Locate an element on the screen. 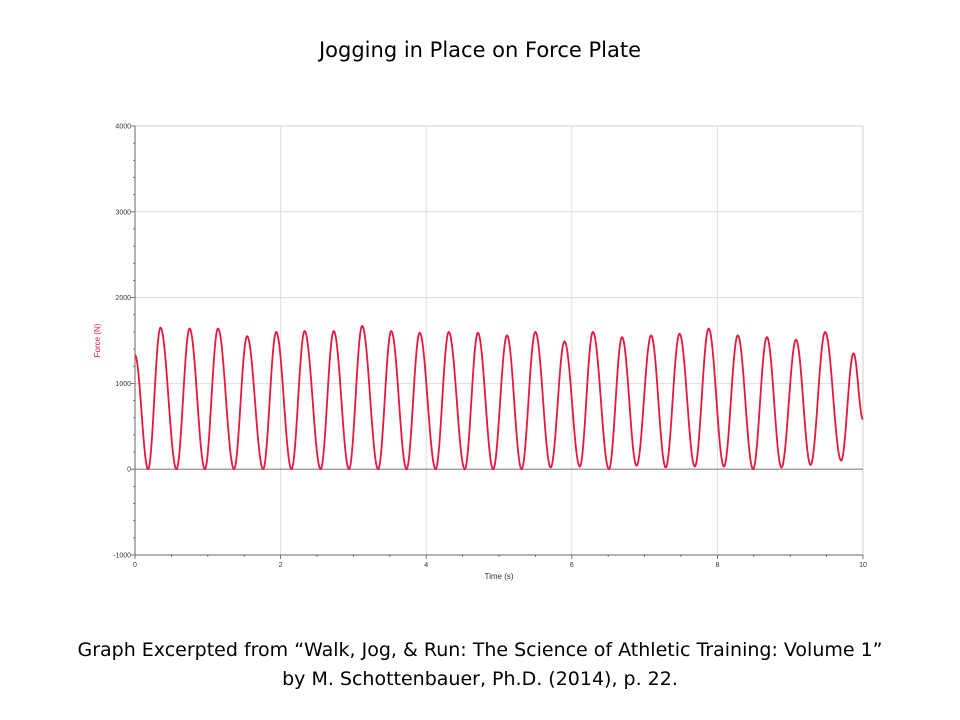 The width and height of the screenshot is (960, 720). x-tick-label: 4 is located at coordinates (426, 565).